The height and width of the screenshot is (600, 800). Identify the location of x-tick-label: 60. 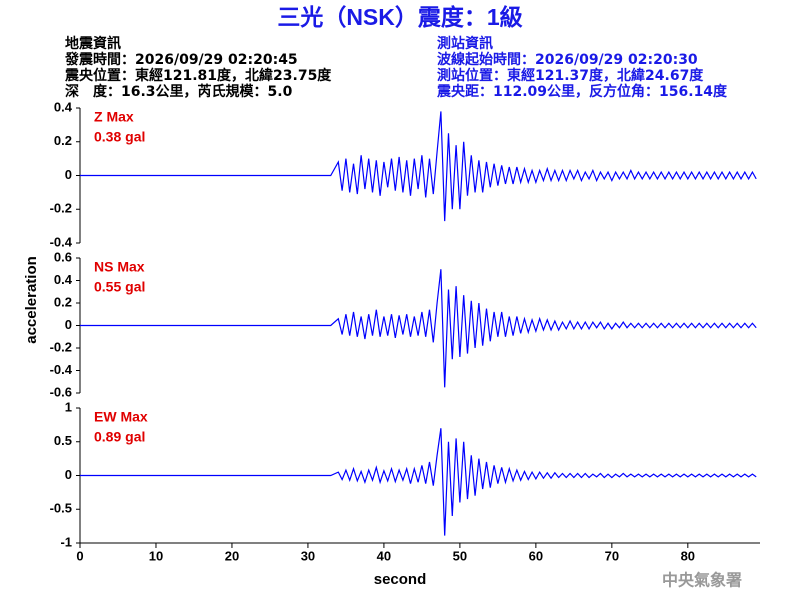
(536, 555).